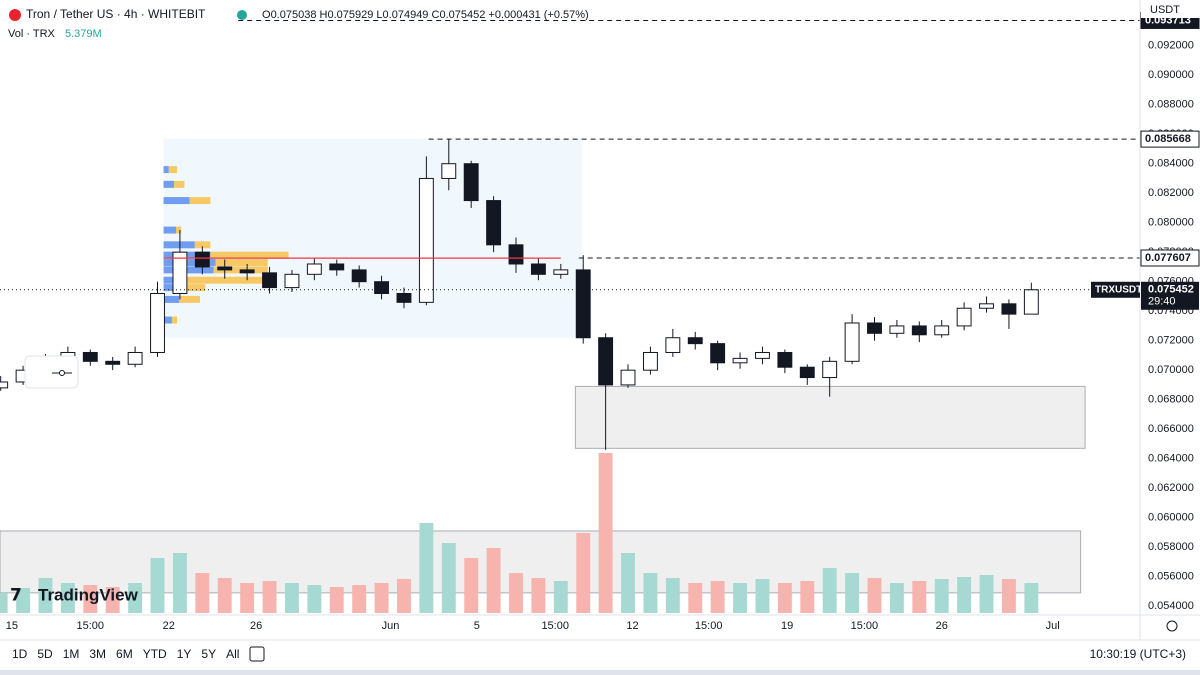 The image size is (1200, 675). What do you see at coordinates (1171, 429) in the screenshot?
I see `y-tick-label: 0.066000` at bounding box center [1171, 429].